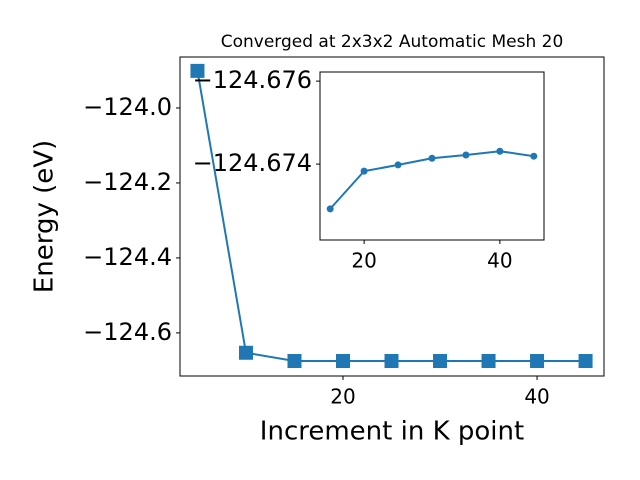 Image resolution: width=640 pixels, height=480 pixels. I want to click on y-tick-label: −124.674, so click(252, 163).